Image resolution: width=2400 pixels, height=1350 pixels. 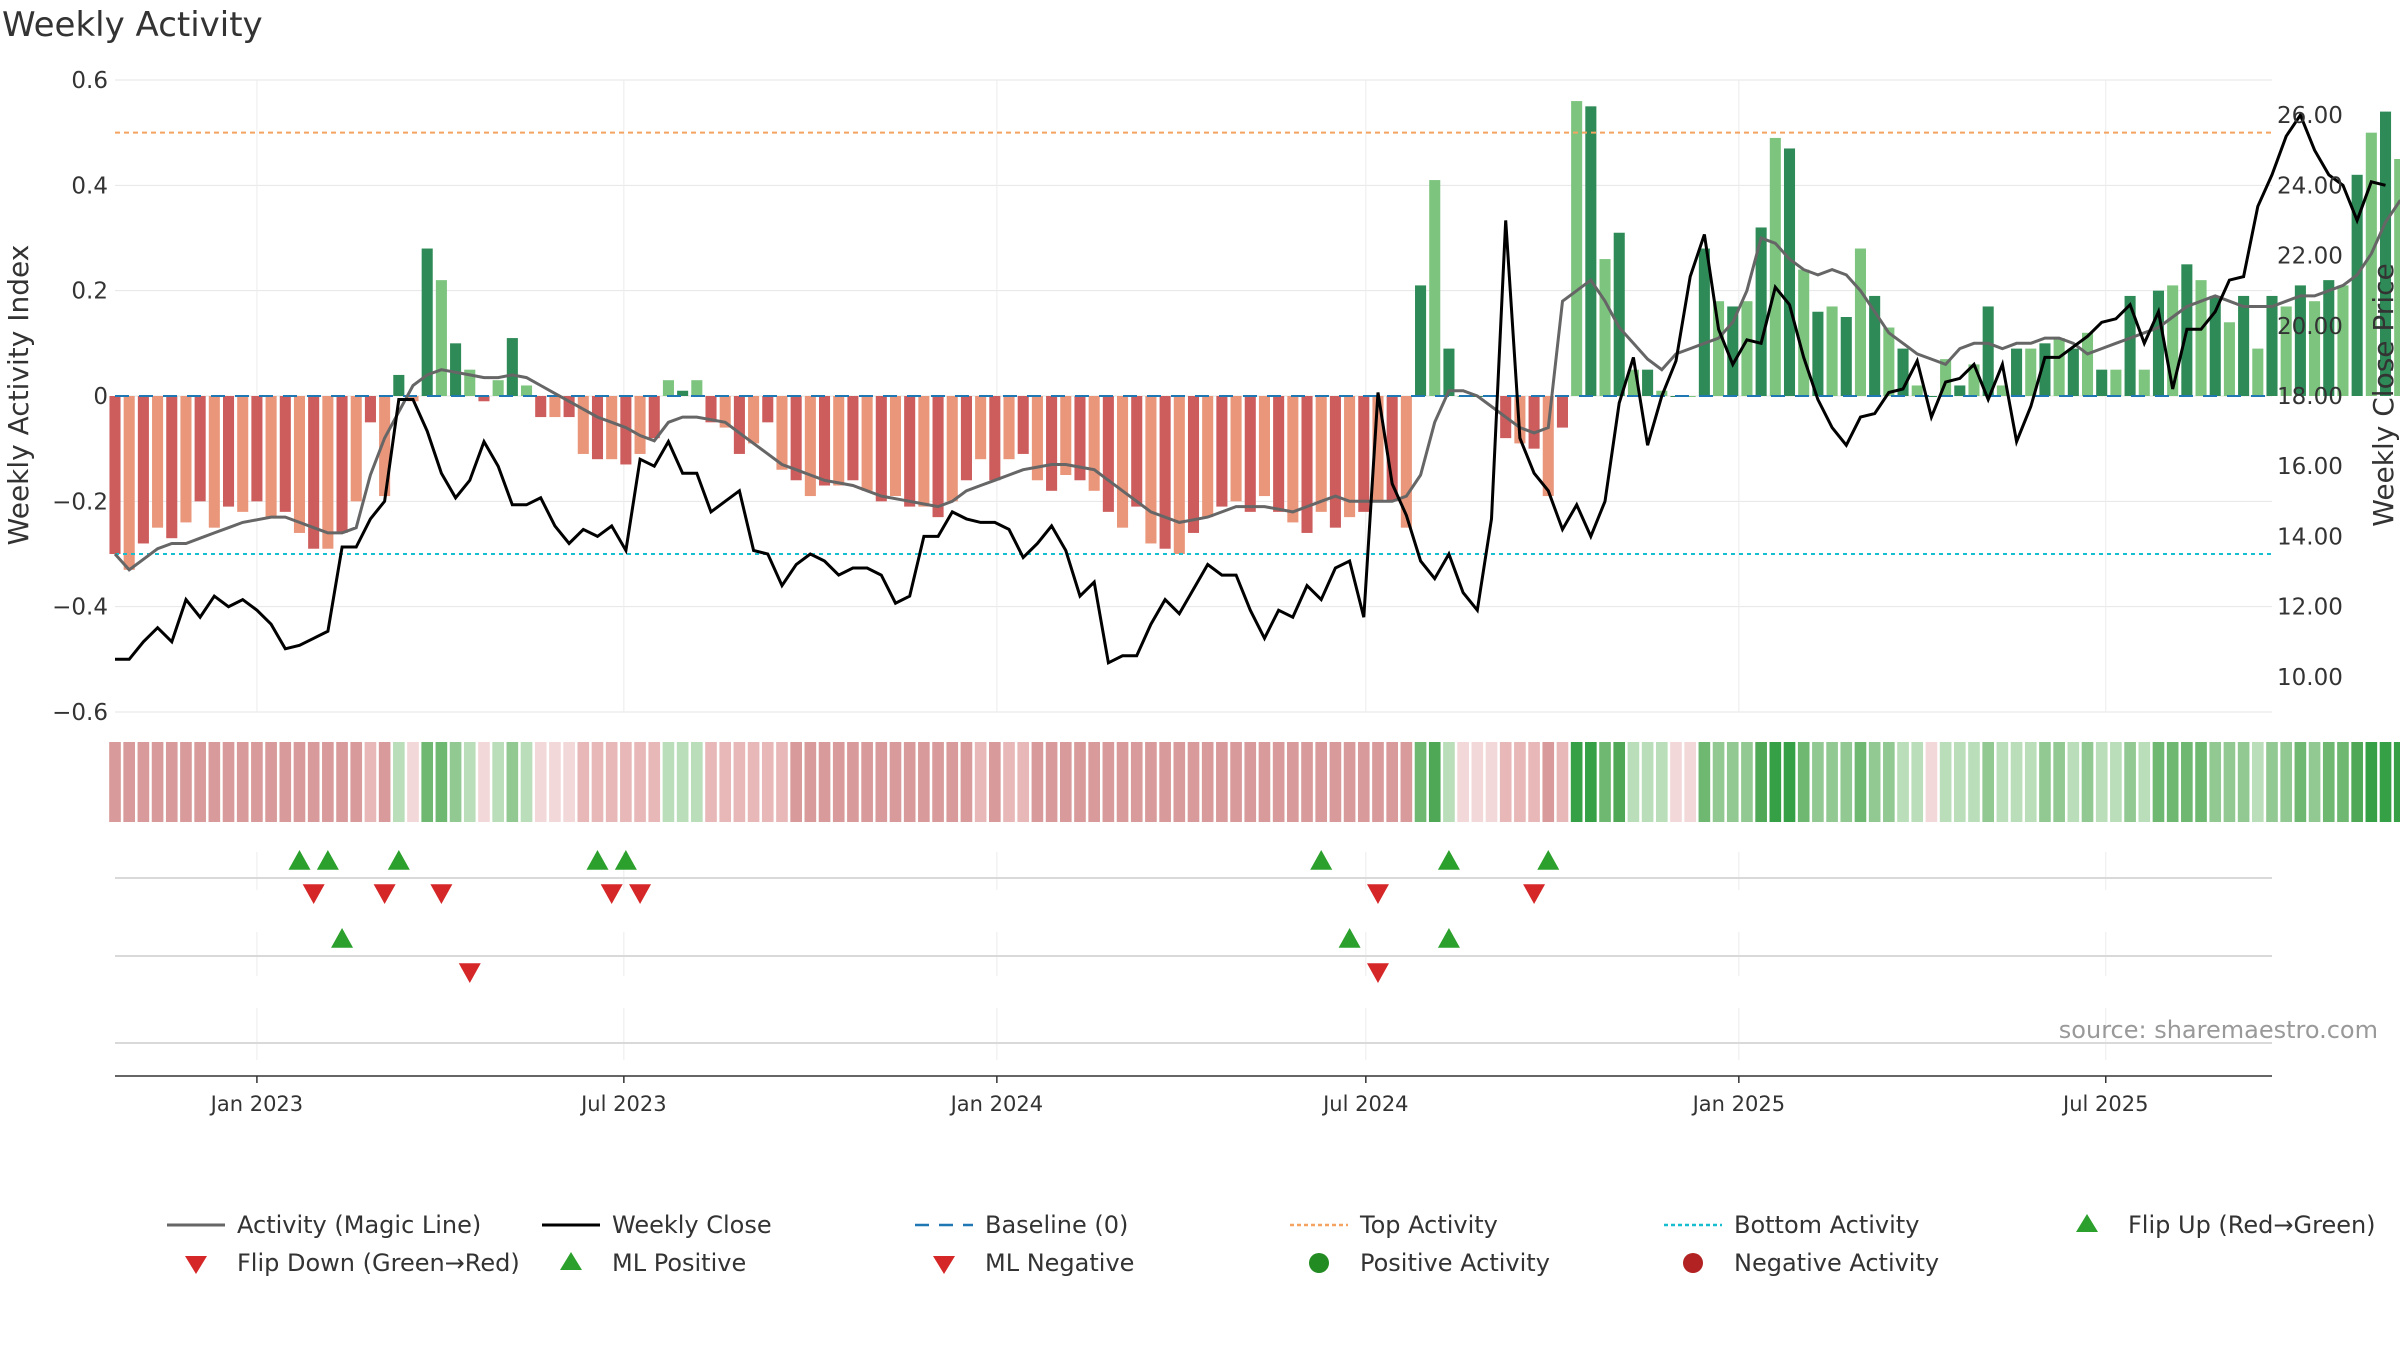 What do you see at coordinates (2310, 257) in the screenshot?
I see `y-tick-label-right: 22.00` at bounding box center [2310, 257].